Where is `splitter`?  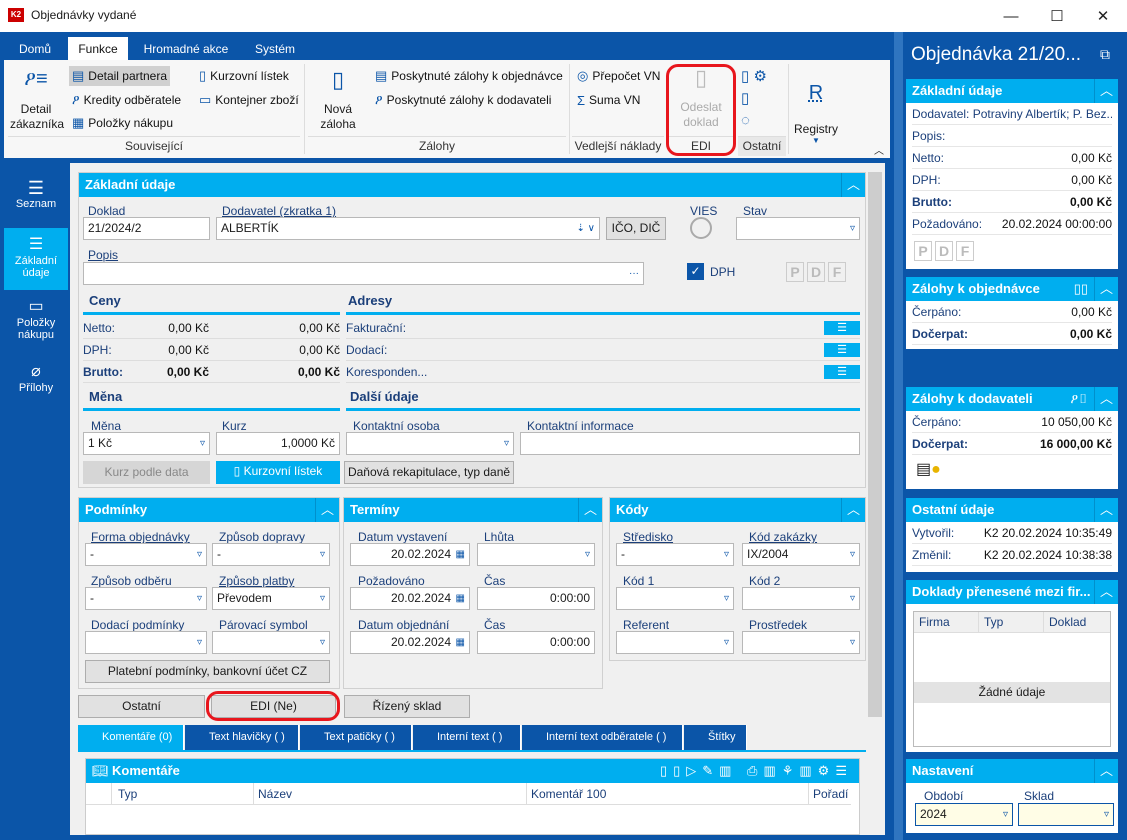 splitter is located at coordinates (898, 436).